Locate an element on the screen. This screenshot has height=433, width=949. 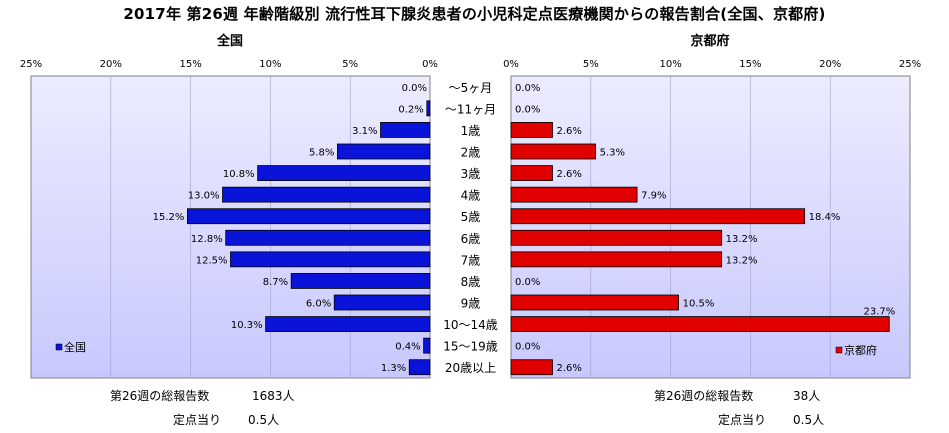
kyoto-x-tick-label: 25% is located at coordinates (910, 64).